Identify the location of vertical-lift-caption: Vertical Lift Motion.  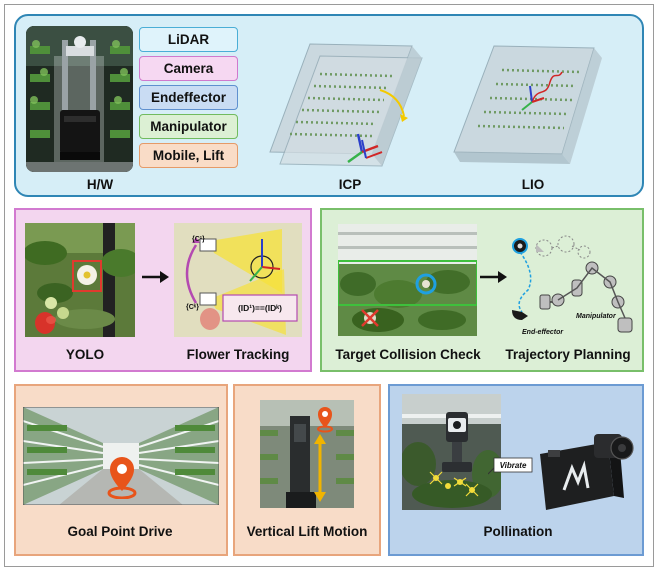
(307, 531).